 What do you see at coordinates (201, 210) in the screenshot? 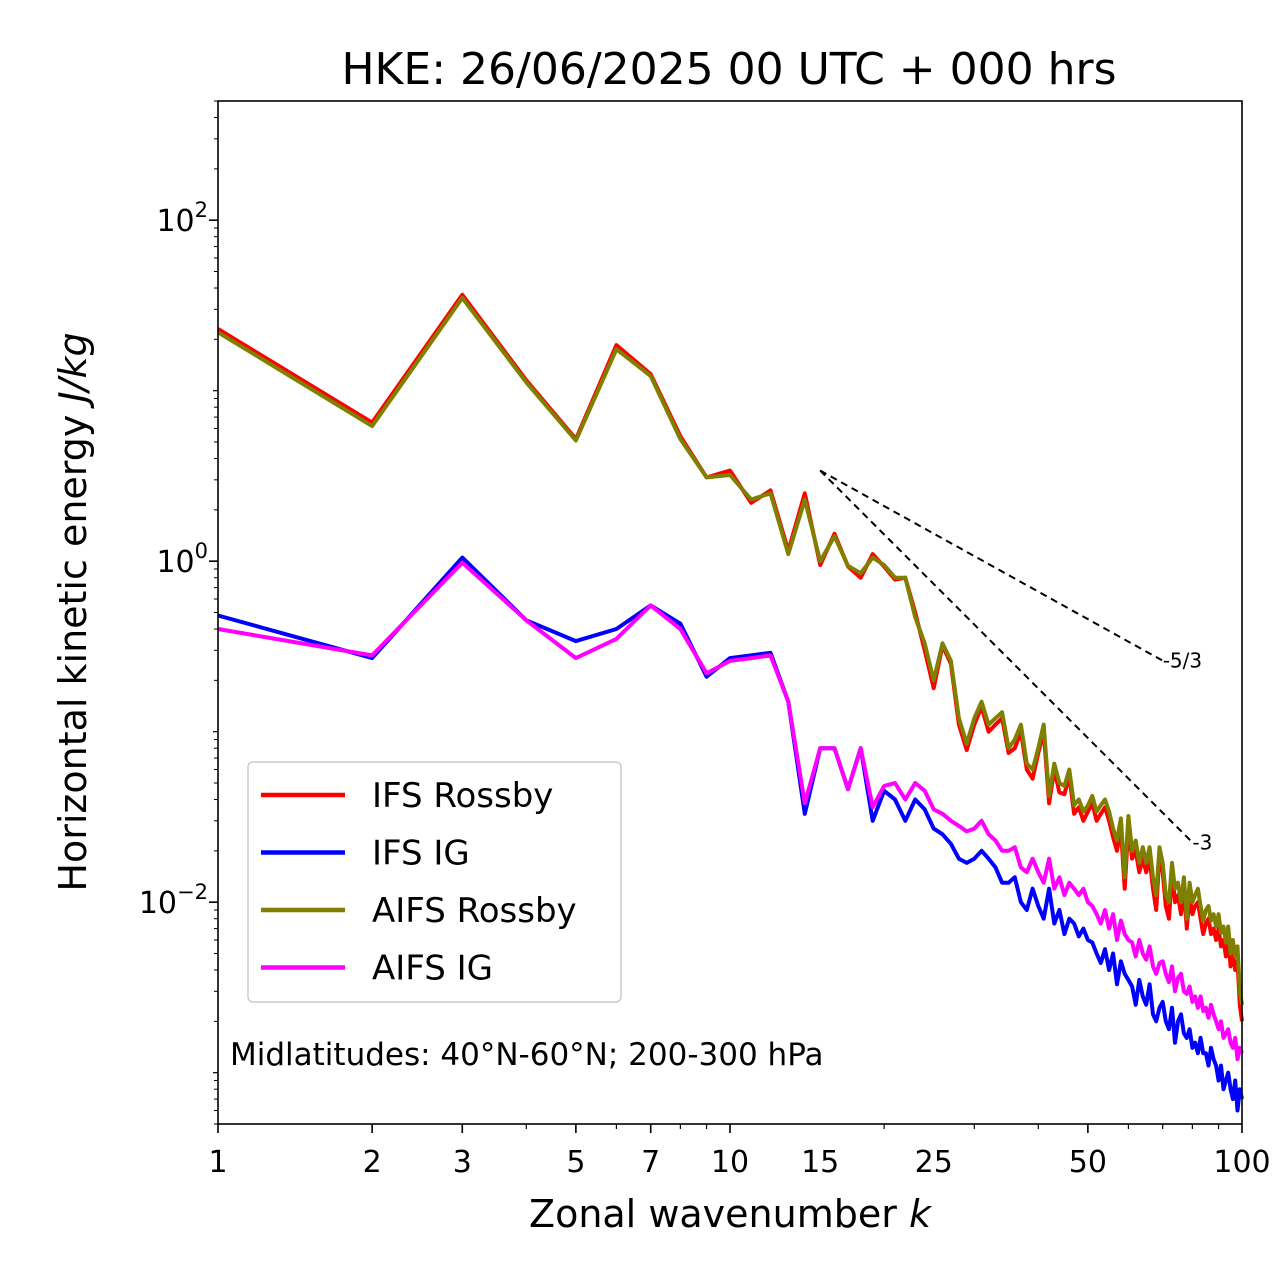
I see `y-tick-label-exponent: 2` at bounding box center [201, 210].